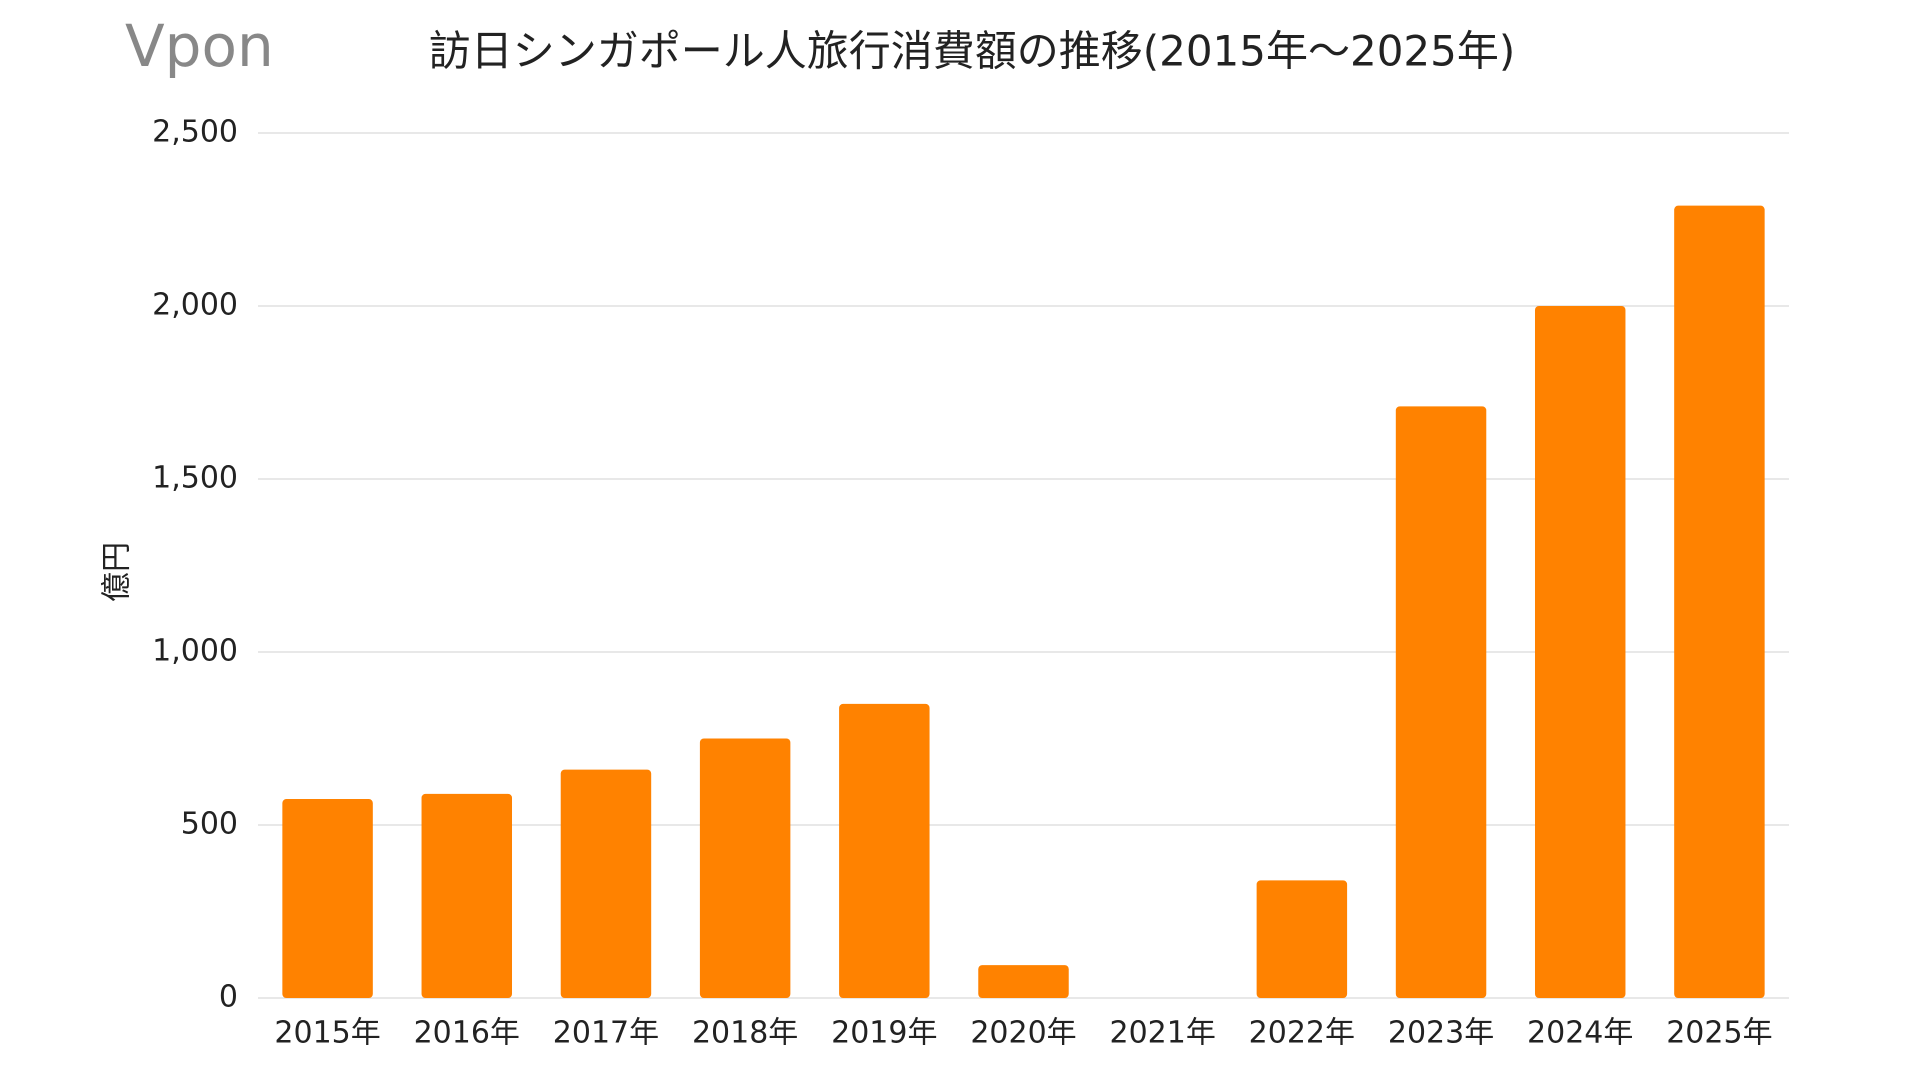  I want to click on x-tick-label: 2020年, so click(1023, 1033).